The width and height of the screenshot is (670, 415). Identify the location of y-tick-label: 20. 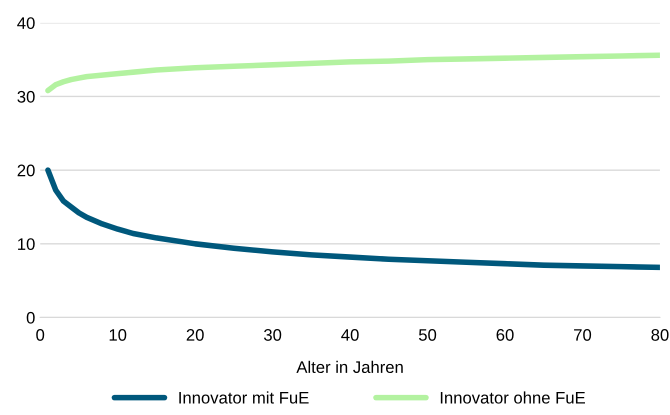
(26, 170).